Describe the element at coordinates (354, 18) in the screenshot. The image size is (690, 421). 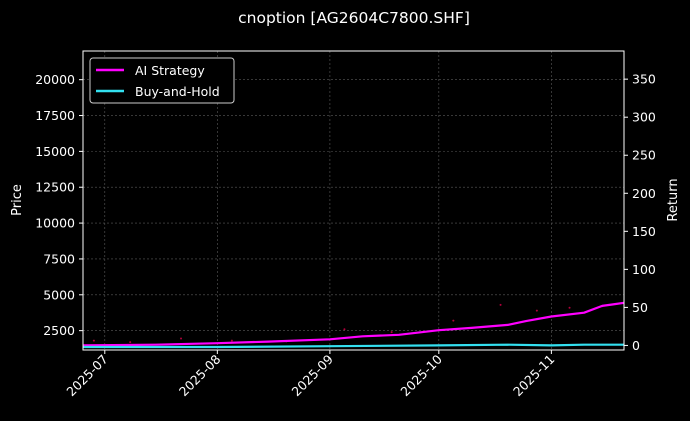
I see `chart-title: cnoption [AG2604C7800.SHF]` at that location.